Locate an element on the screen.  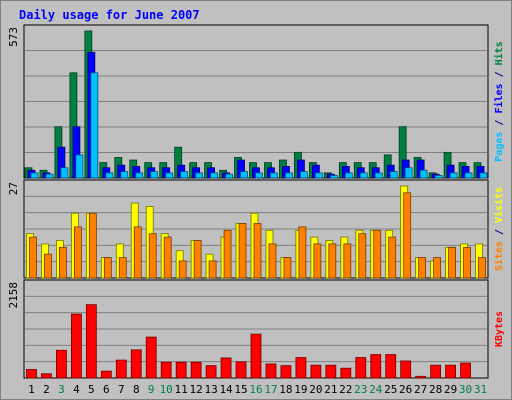
day-label-13: 13 is located at coordinates (210, 389).